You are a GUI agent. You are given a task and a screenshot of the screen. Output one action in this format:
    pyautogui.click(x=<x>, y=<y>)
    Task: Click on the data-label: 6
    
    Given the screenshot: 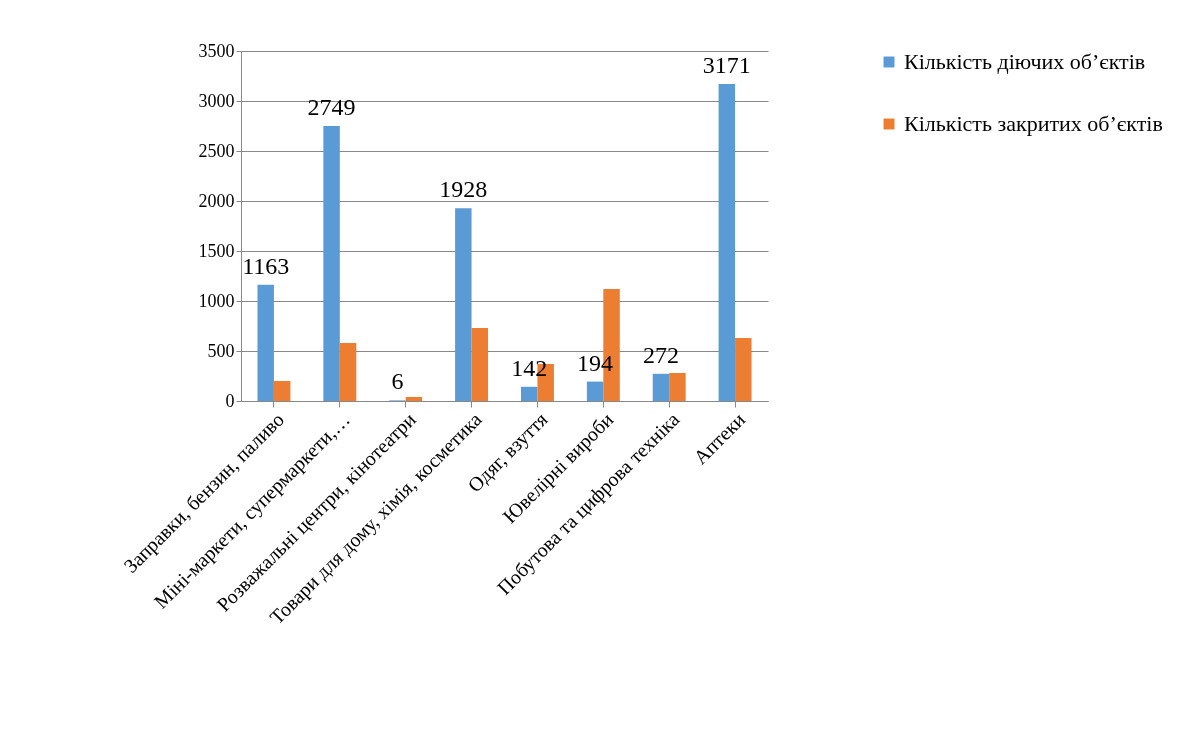 What is the action you would take?
    pyautogui.click(x=397, y=381)
    